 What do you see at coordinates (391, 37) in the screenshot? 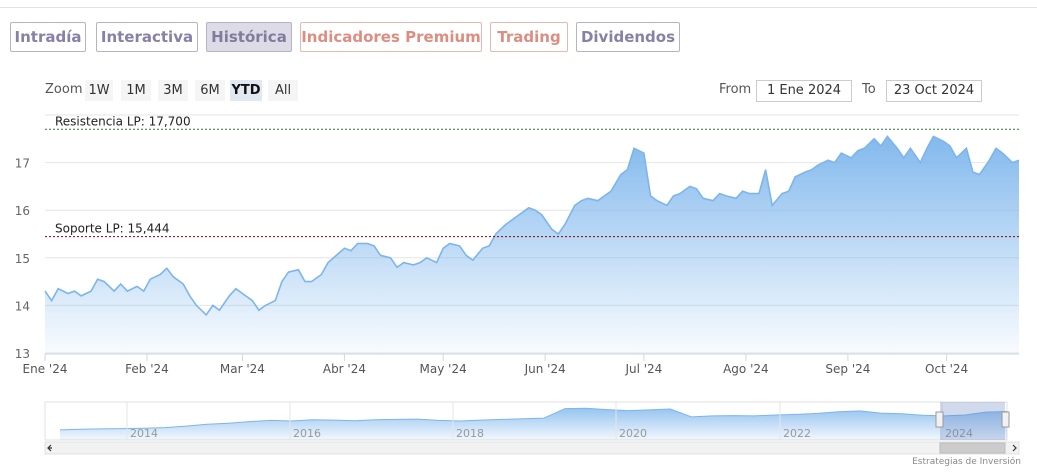
I see `tab-indicadores-premium: Indicadores Premium` at bounding box center [391, 37].